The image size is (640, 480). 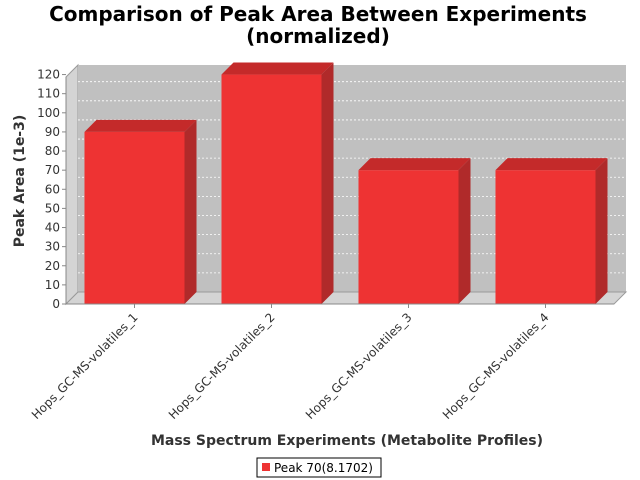 I want to click on y-tick-label: 30, so click(x=52, y=247).